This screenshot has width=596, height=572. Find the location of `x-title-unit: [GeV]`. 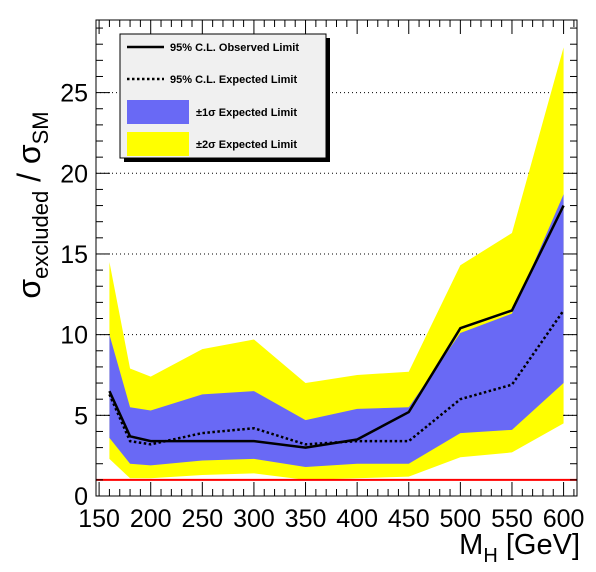

x-title-unit: [GeV] is located at coordinates (539, 545).